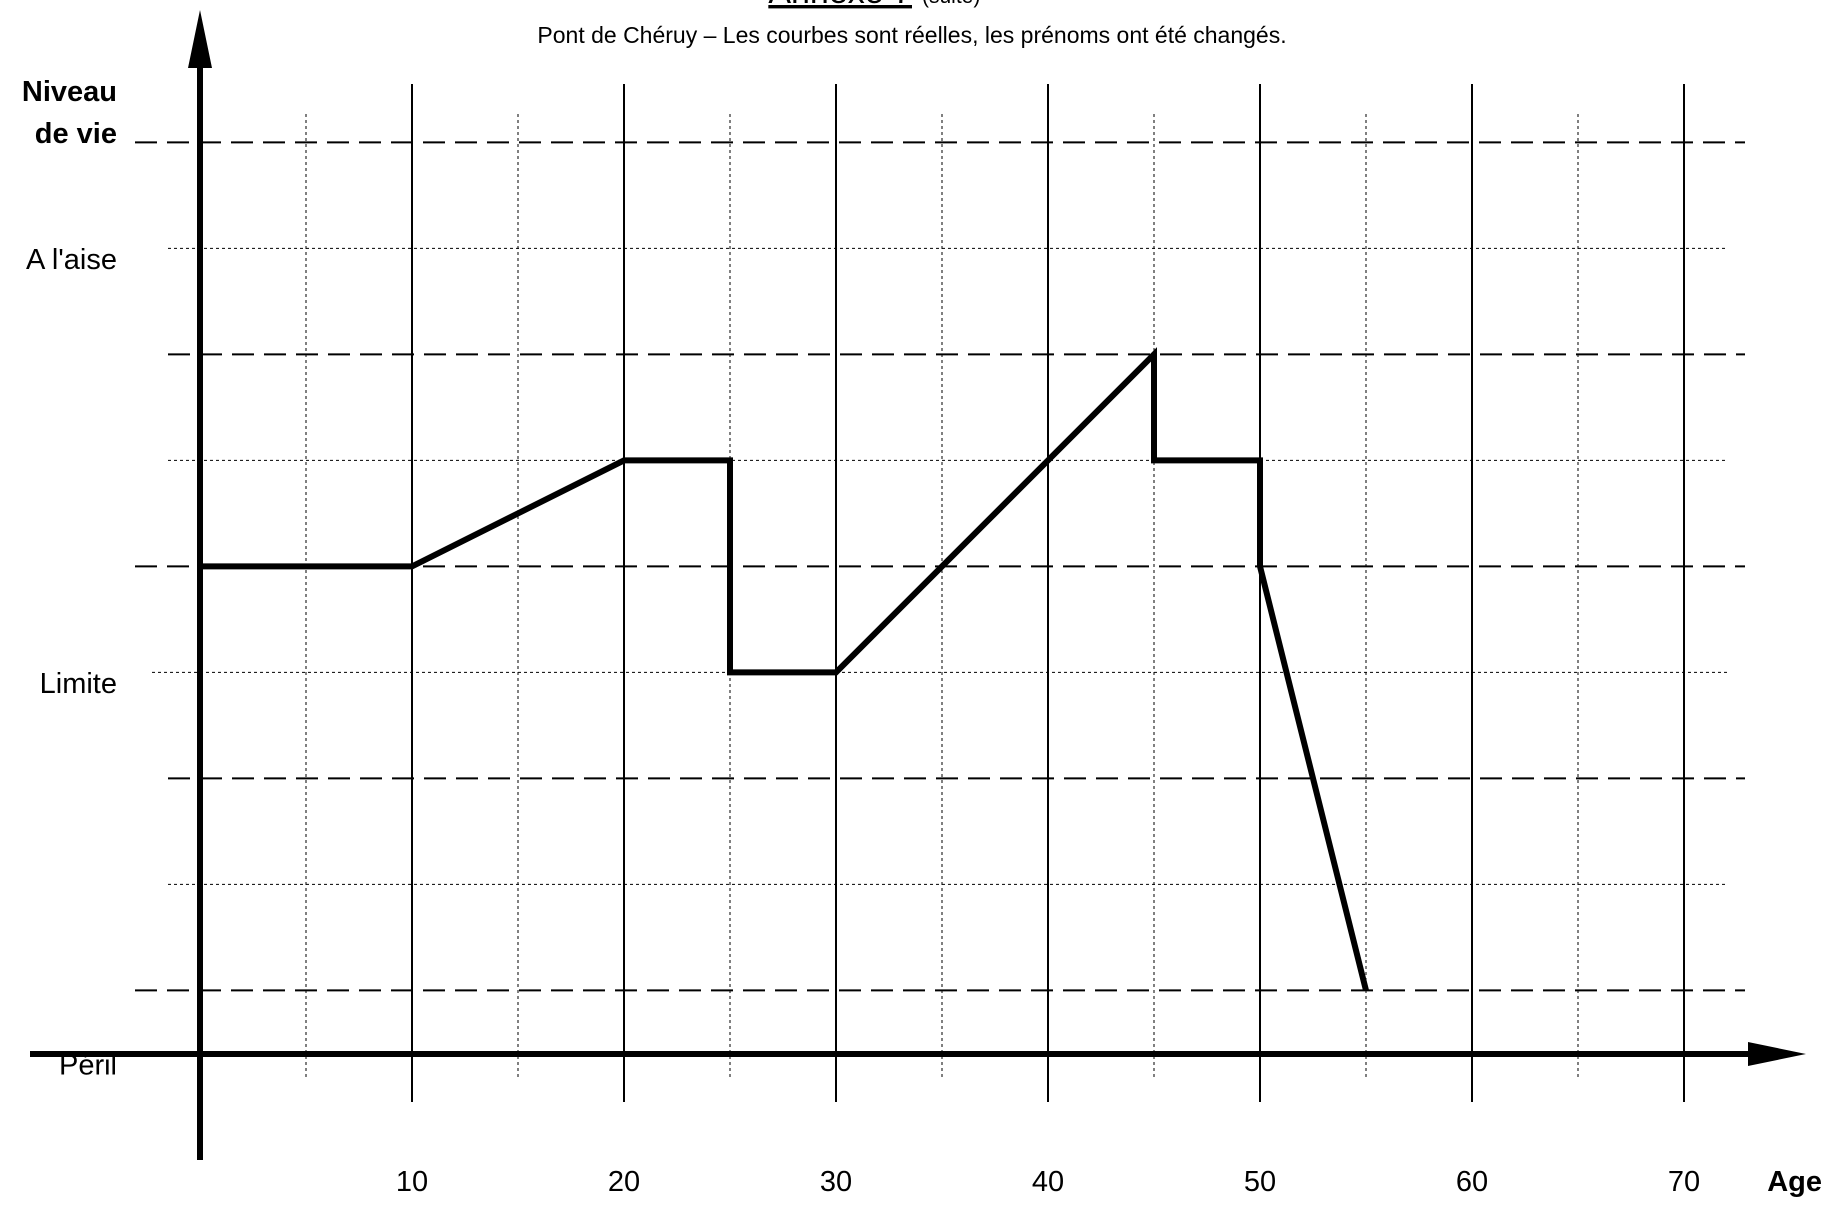 The width and height of the screenshot is (1825, 1205). Describe the element at coordinates (1260, 1182) in the screenshot. I see `x-tick-label: 50` at that location.